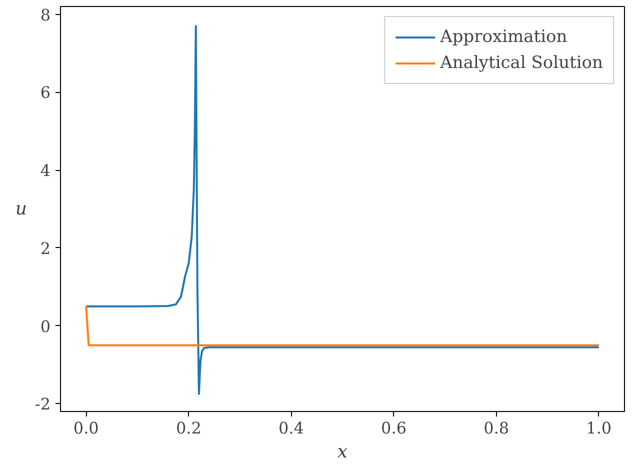  I want to click on y-tick-label: 4, so click(45, 170).